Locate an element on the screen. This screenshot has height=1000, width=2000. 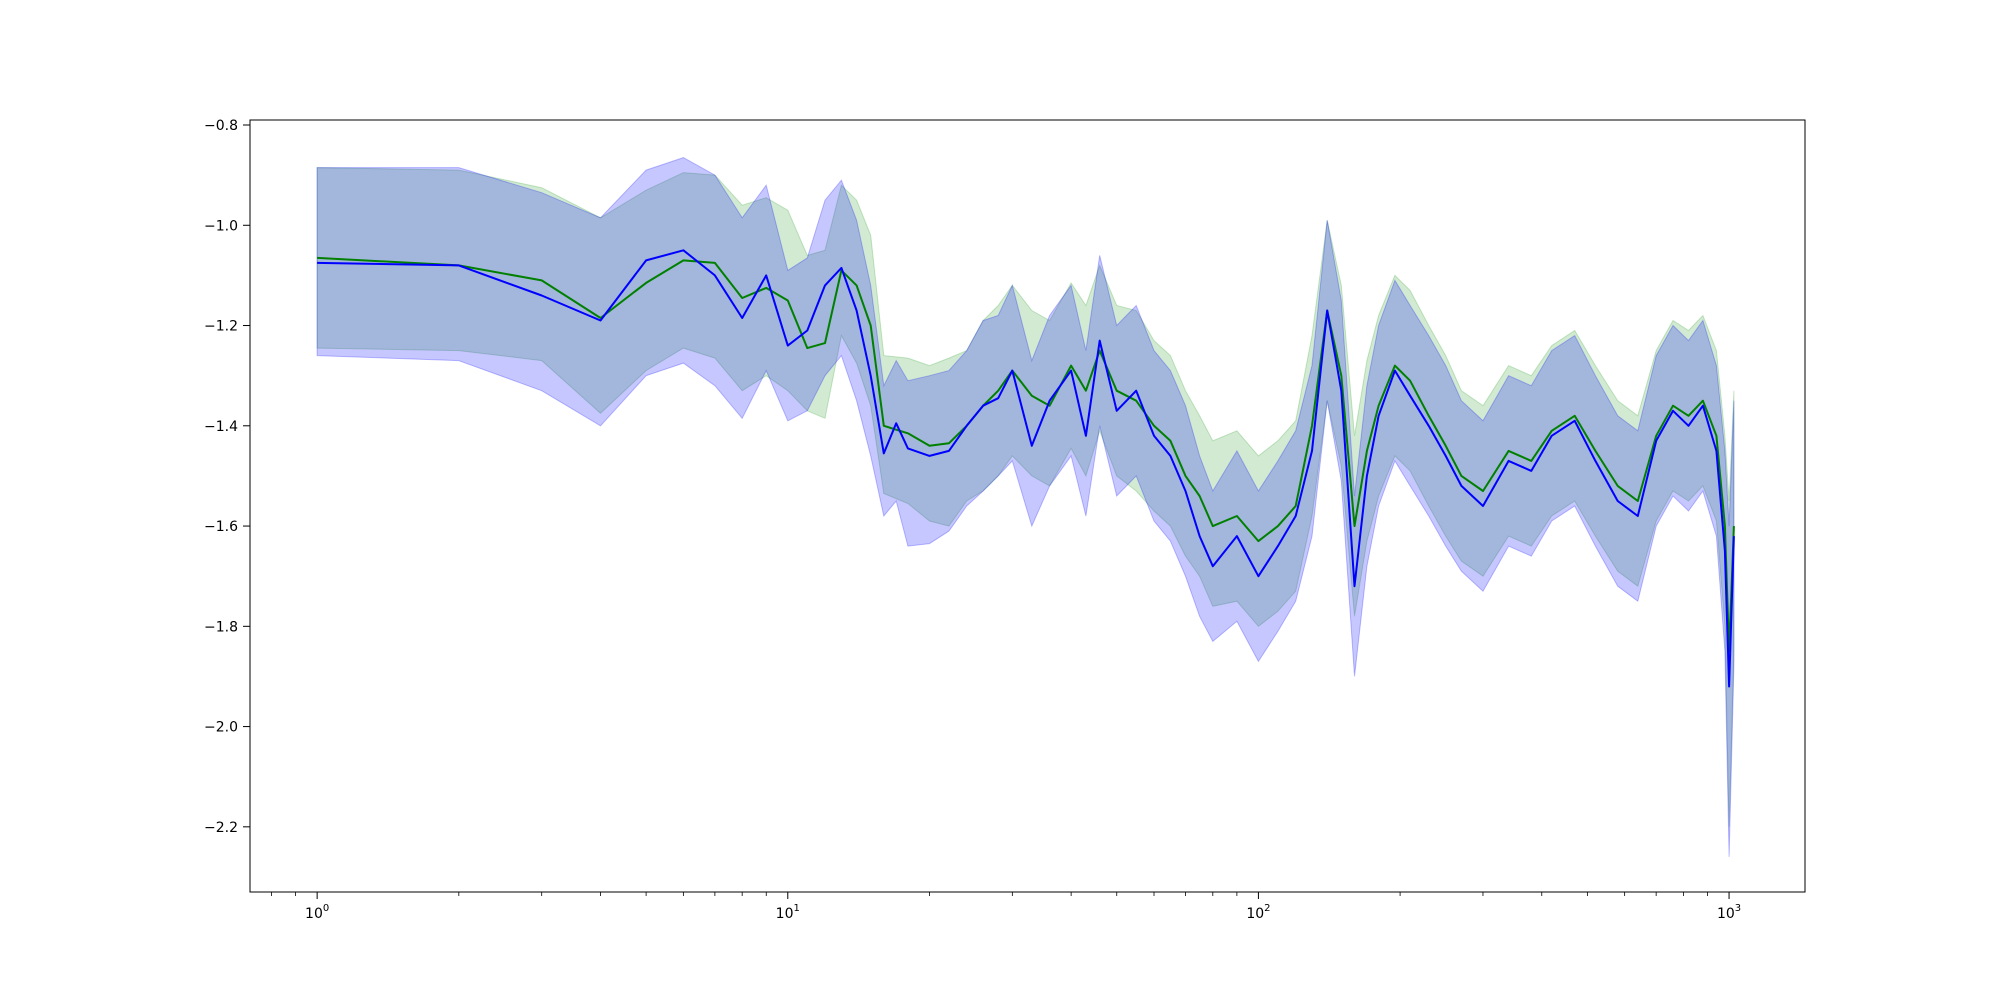
x-tick-label: 10² is located at coordinates (1258, 912).